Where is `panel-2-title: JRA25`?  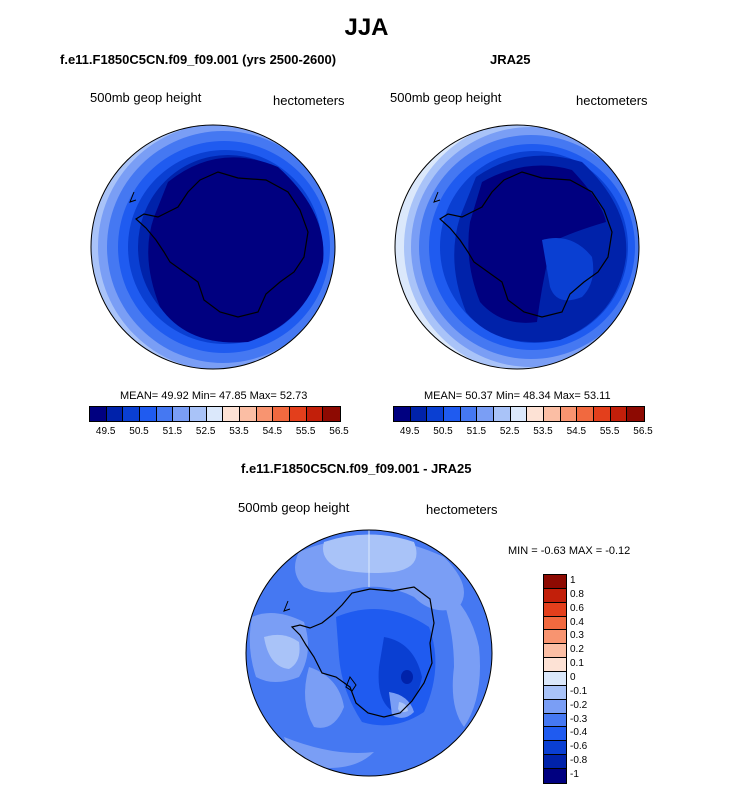 panel-2-title: JRA25 is located at coordinates (510, 59).